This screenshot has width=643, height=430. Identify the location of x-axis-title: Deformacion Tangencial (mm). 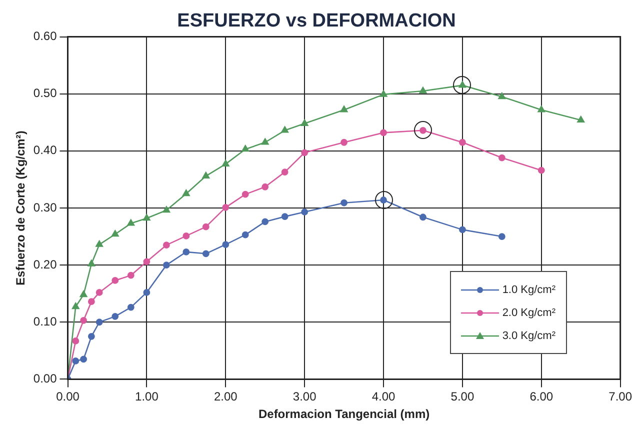
(344, 414).